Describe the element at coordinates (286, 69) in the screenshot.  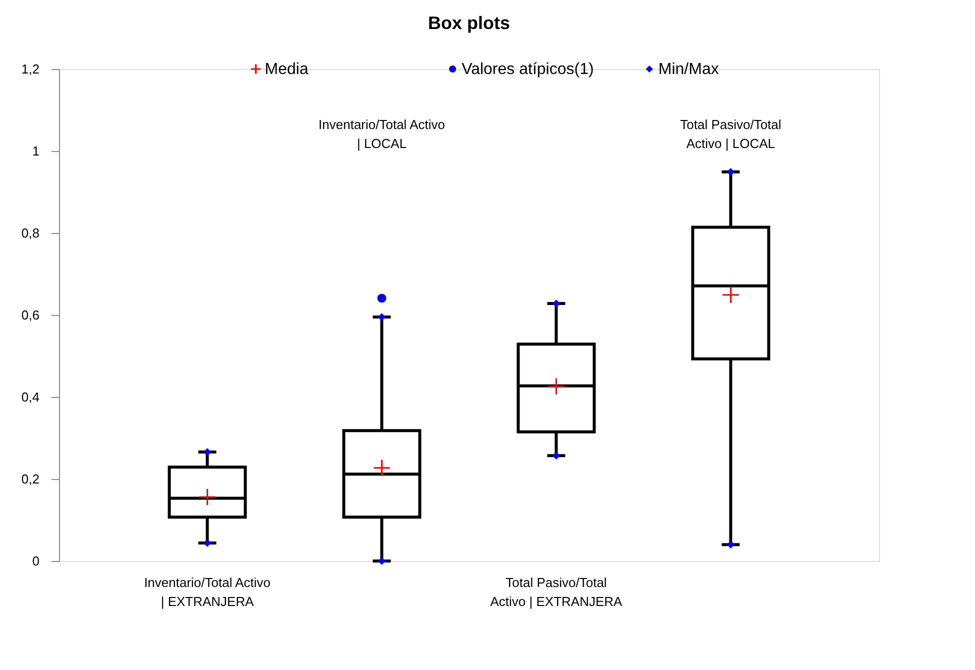
I see `legend-label: Media` at that location.